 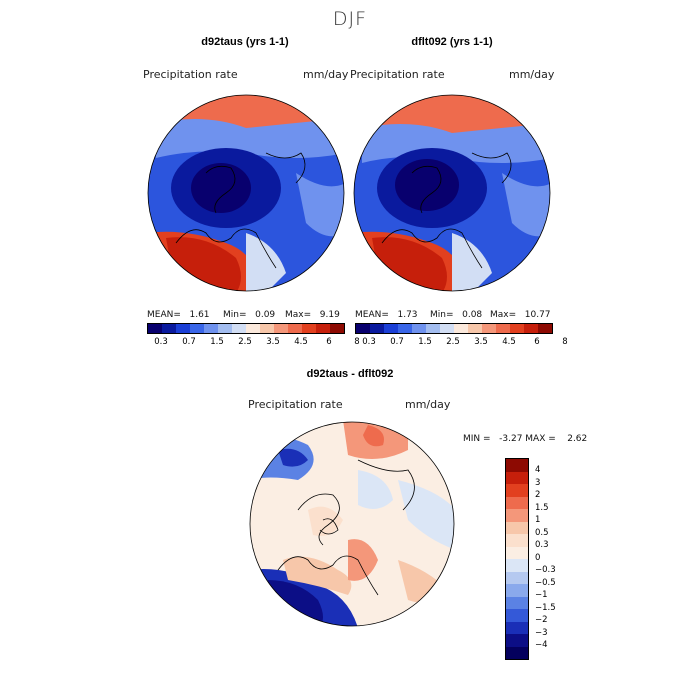 What do you see at coordinates (541, 645) in the screenshot?
I see `colorbar-label: −4` at bounding box center [541, 645].